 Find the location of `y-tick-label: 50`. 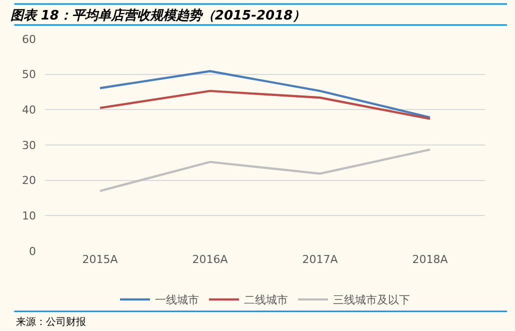

y-tick-label: 50 is located at coordinates (29, 75).